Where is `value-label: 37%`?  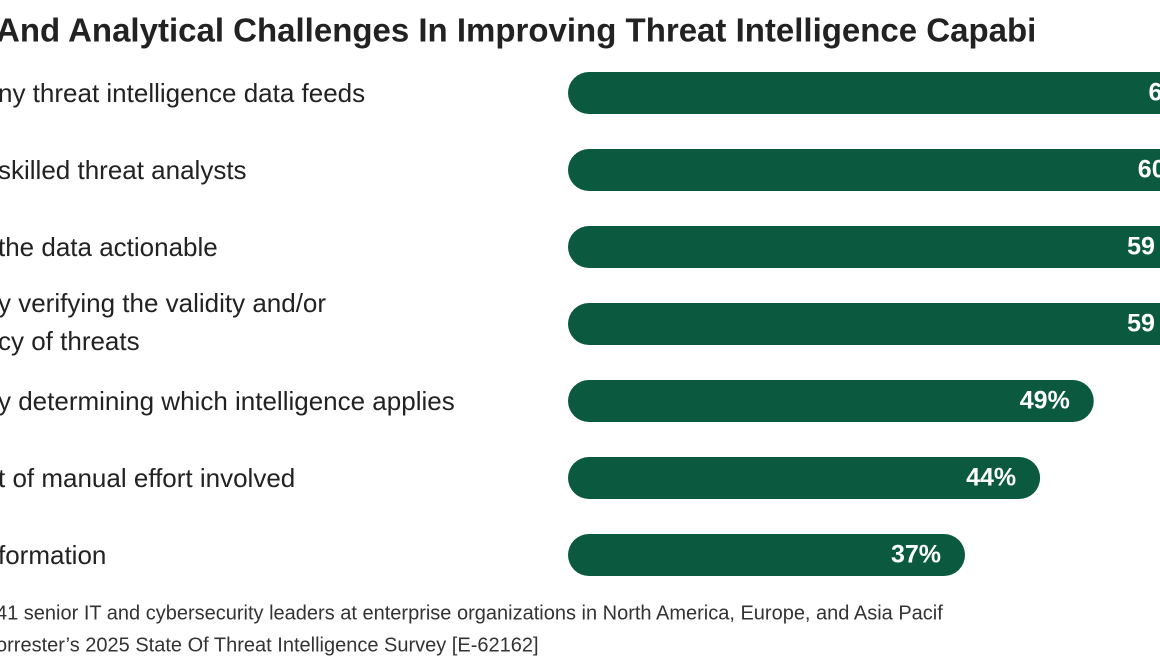 value-label: 37% is located at coordinates (916, 555).